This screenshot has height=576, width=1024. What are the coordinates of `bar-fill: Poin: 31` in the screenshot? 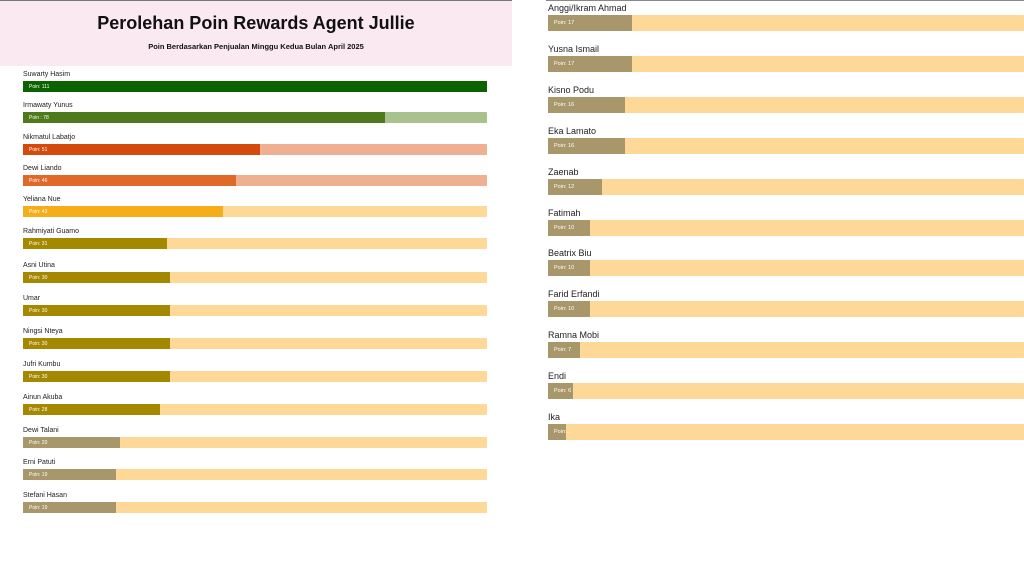 It's located at (95, 243).